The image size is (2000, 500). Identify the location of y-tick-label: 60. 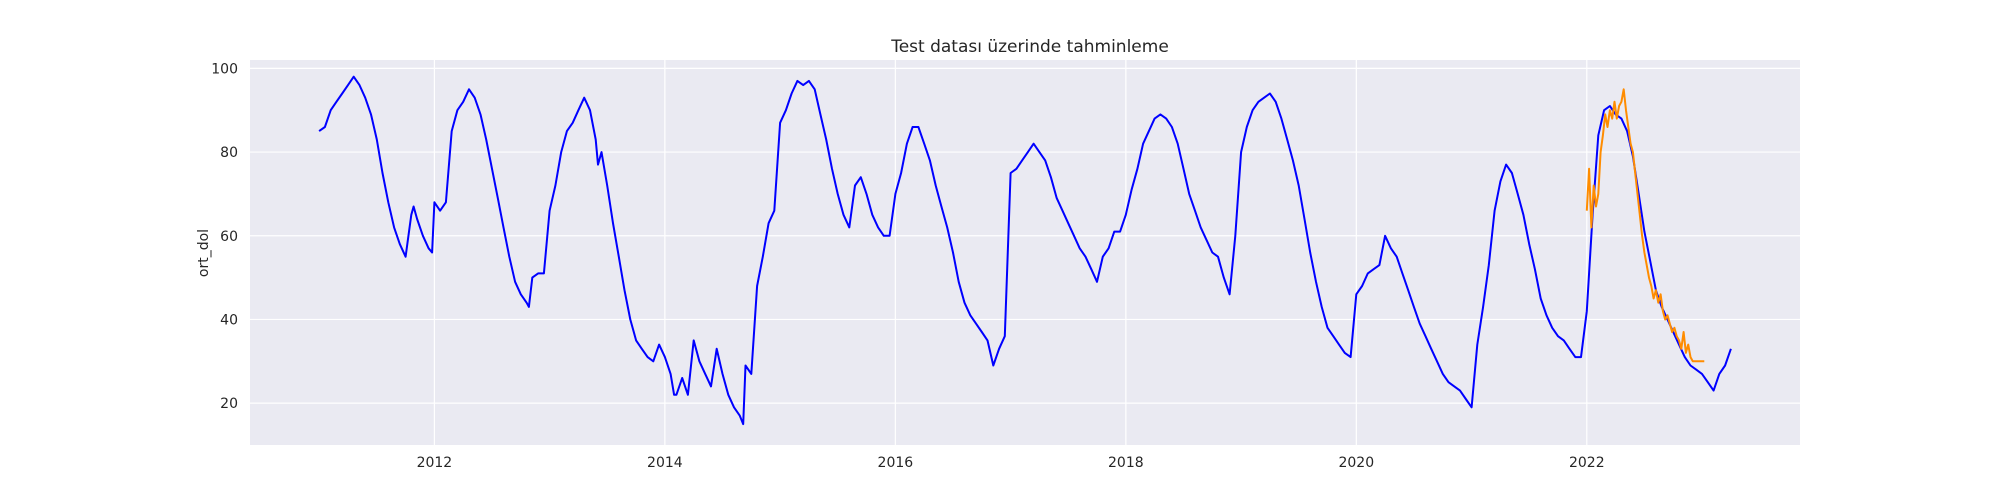
(229, 237).